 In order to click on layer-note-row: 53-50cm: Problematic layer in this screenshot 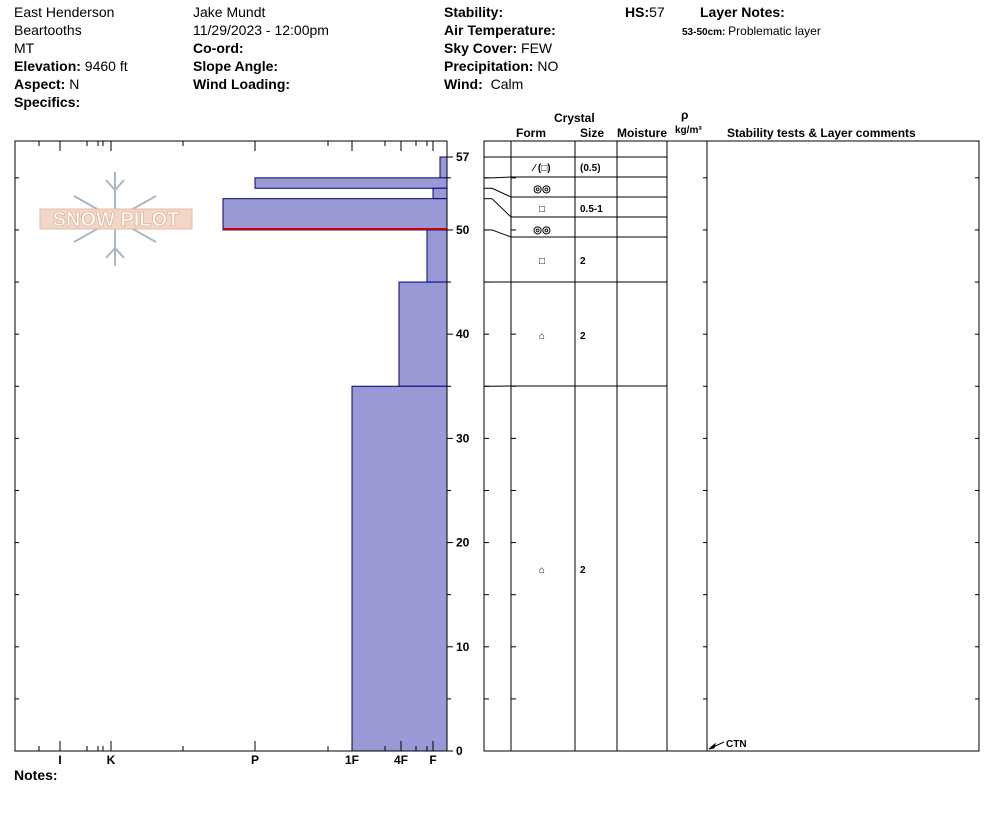, I will do `click(751, 32)`.